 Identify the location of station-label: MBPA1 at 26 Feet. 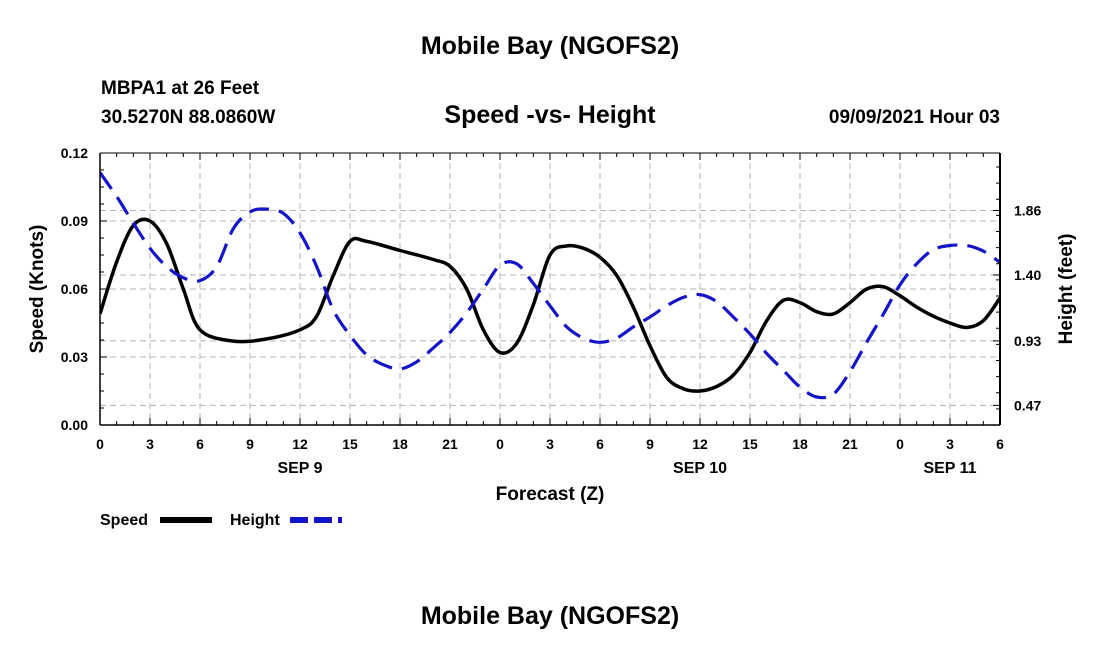
(180, 88).